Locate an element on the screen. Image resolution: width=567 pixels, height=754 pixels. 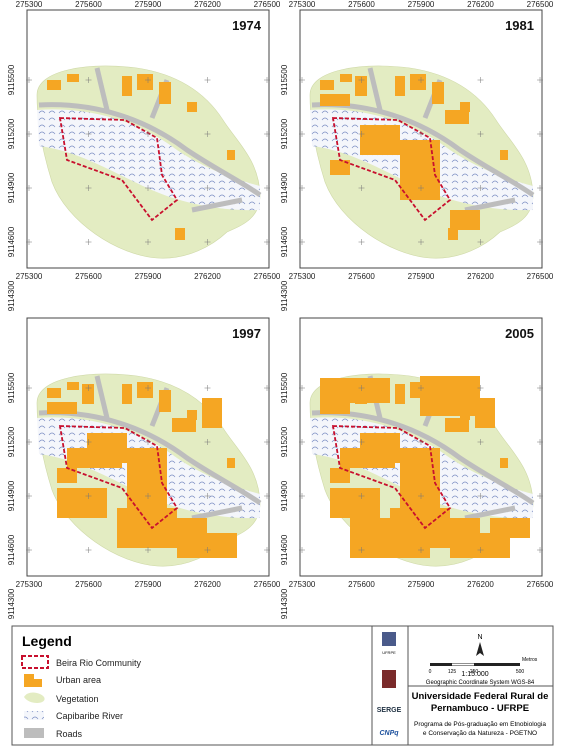
scale-tick-label: 125 is located at coordinates (452, 672).